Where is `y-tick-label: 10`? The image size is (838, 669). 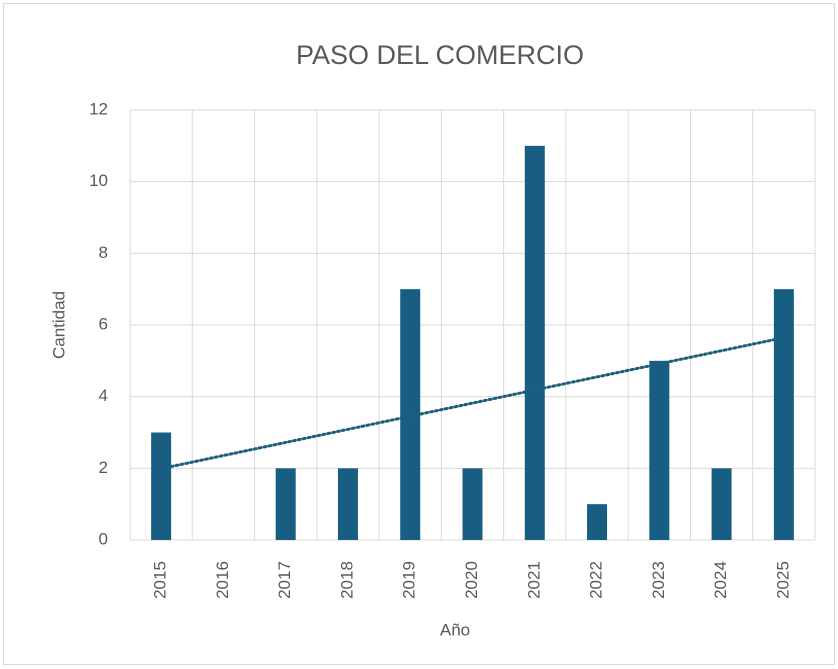
y-tick-label: 10 is located at coordinates (98, 180).